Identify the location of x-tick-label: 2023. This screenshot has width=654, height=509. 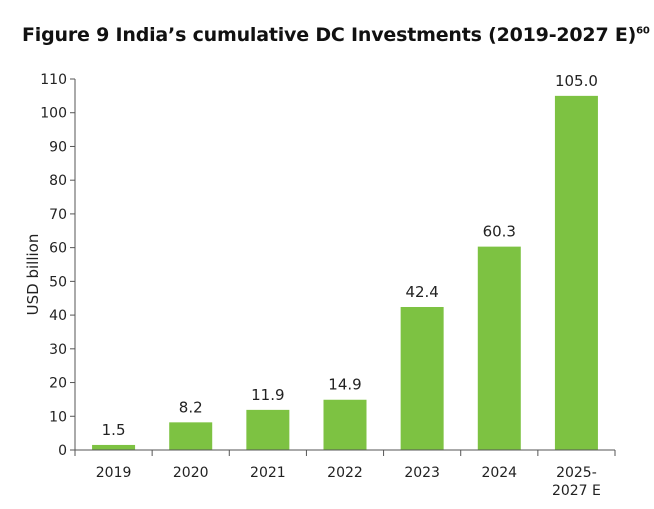
(422, 473).